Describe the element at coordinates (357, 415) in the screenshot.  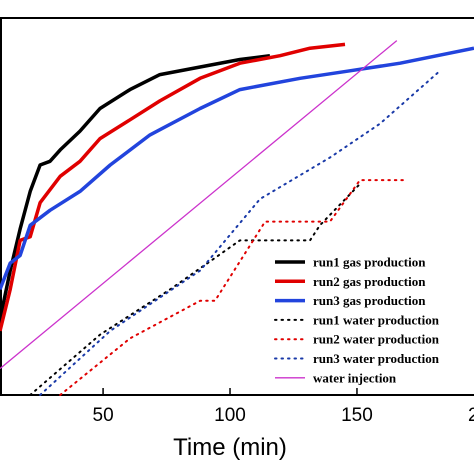
I see `x-tick-label: 150` at that location.